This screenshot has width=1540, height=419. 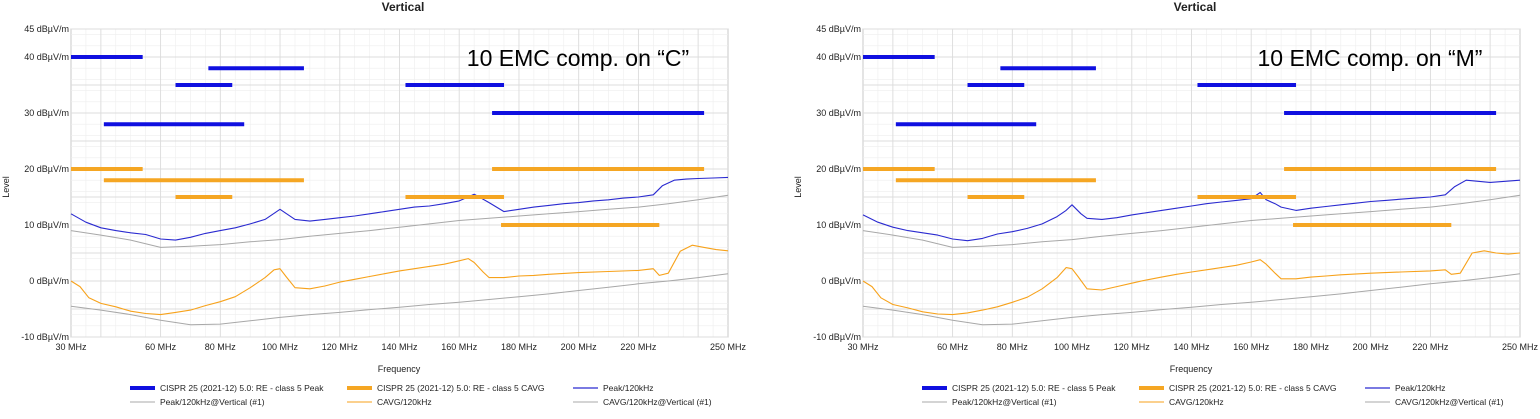 What do you see at coordinates (578, 58) in the screenshot?
I see `chart-annotation: 10 EMC comp. on “C”` at bounding box center [578, 58].